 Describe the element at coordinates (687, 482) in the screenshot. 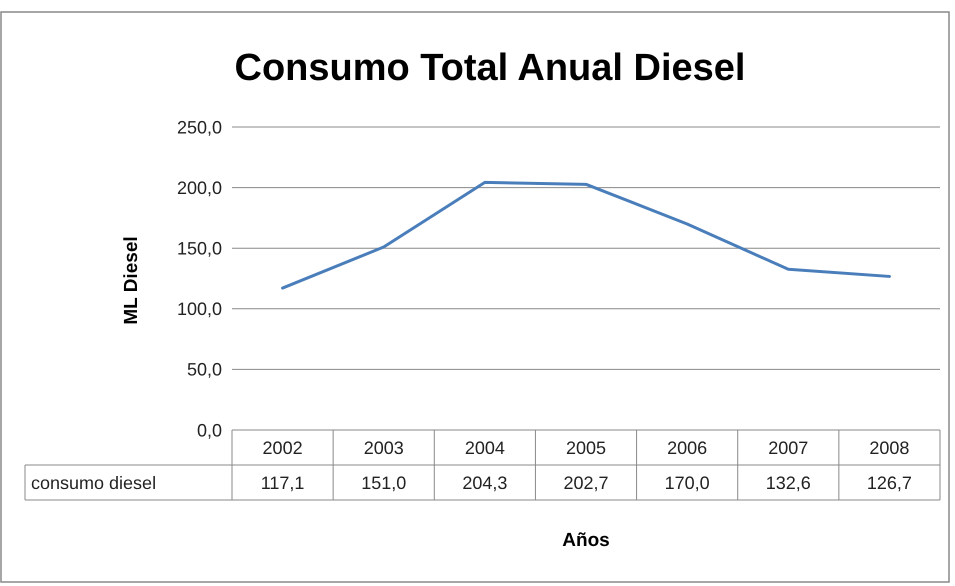

I see `data-label: 170,0` at that location.